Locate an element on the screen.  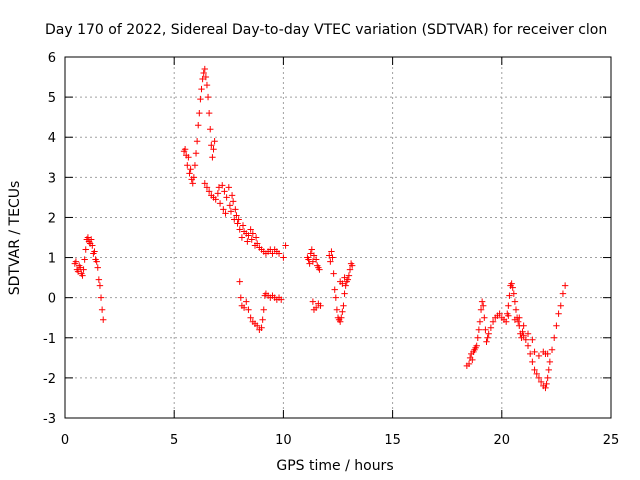
x-tick-label: 20 is located at coordinates (502, 440).